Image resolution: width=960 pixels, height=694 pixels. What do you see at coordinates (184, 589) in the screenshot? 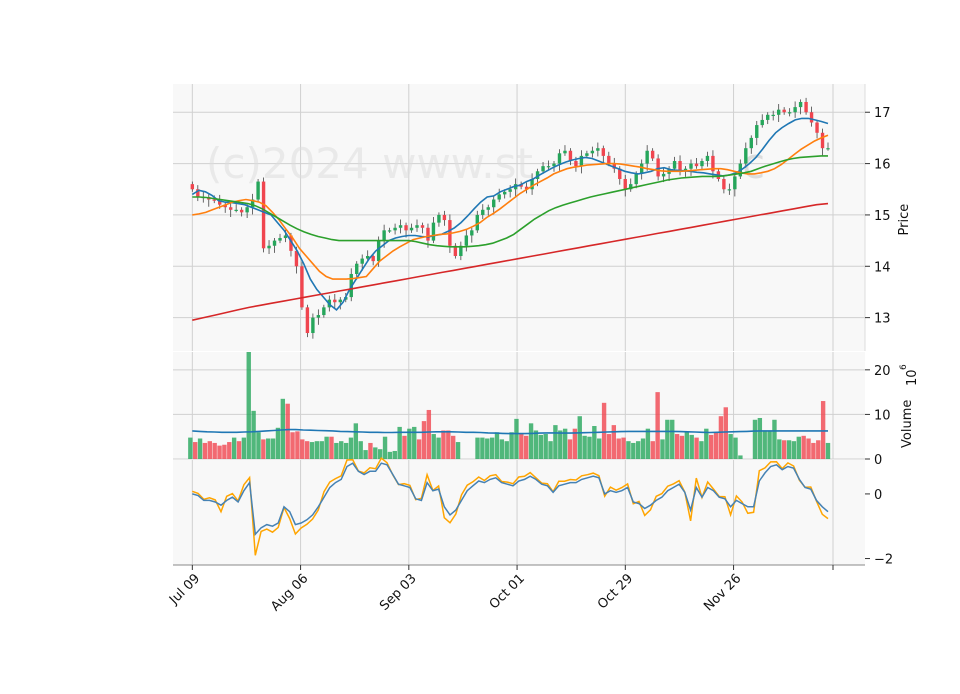
I see `x-tick-label: Jul 09` at bounding box center [184, 589].